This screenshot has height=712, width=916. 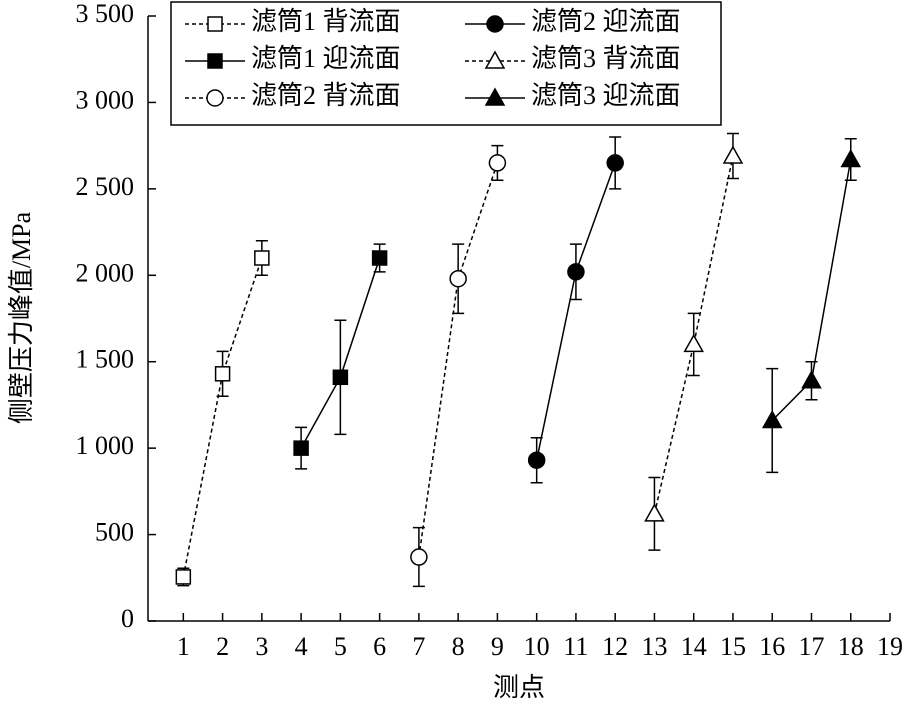 What do you see at coordinates (301, 646) in the screenshot?
I see `x-tick-label: 4` at bounding box center [301, 646].